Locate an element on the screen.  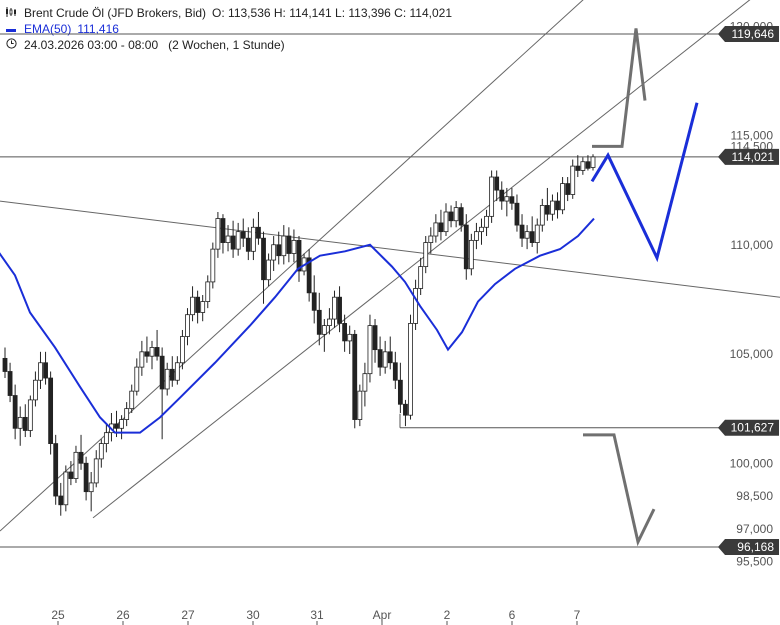
clock-icon is located at coordinates (11, 45).